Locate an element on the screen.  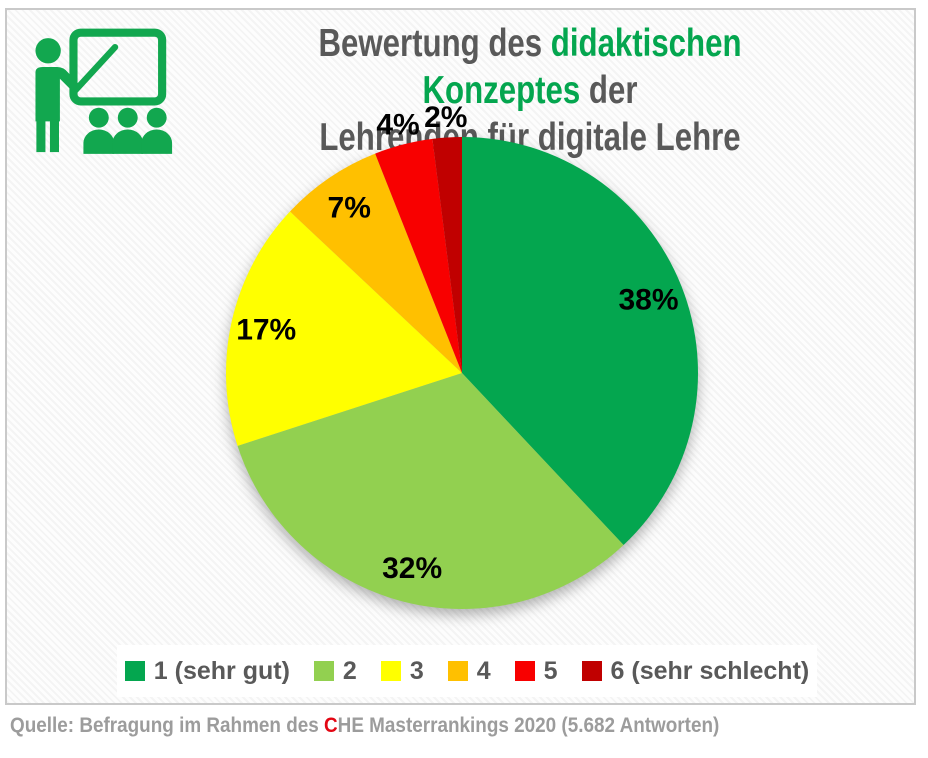
teacher-presentation-icon is located at coordinates (97, 90).